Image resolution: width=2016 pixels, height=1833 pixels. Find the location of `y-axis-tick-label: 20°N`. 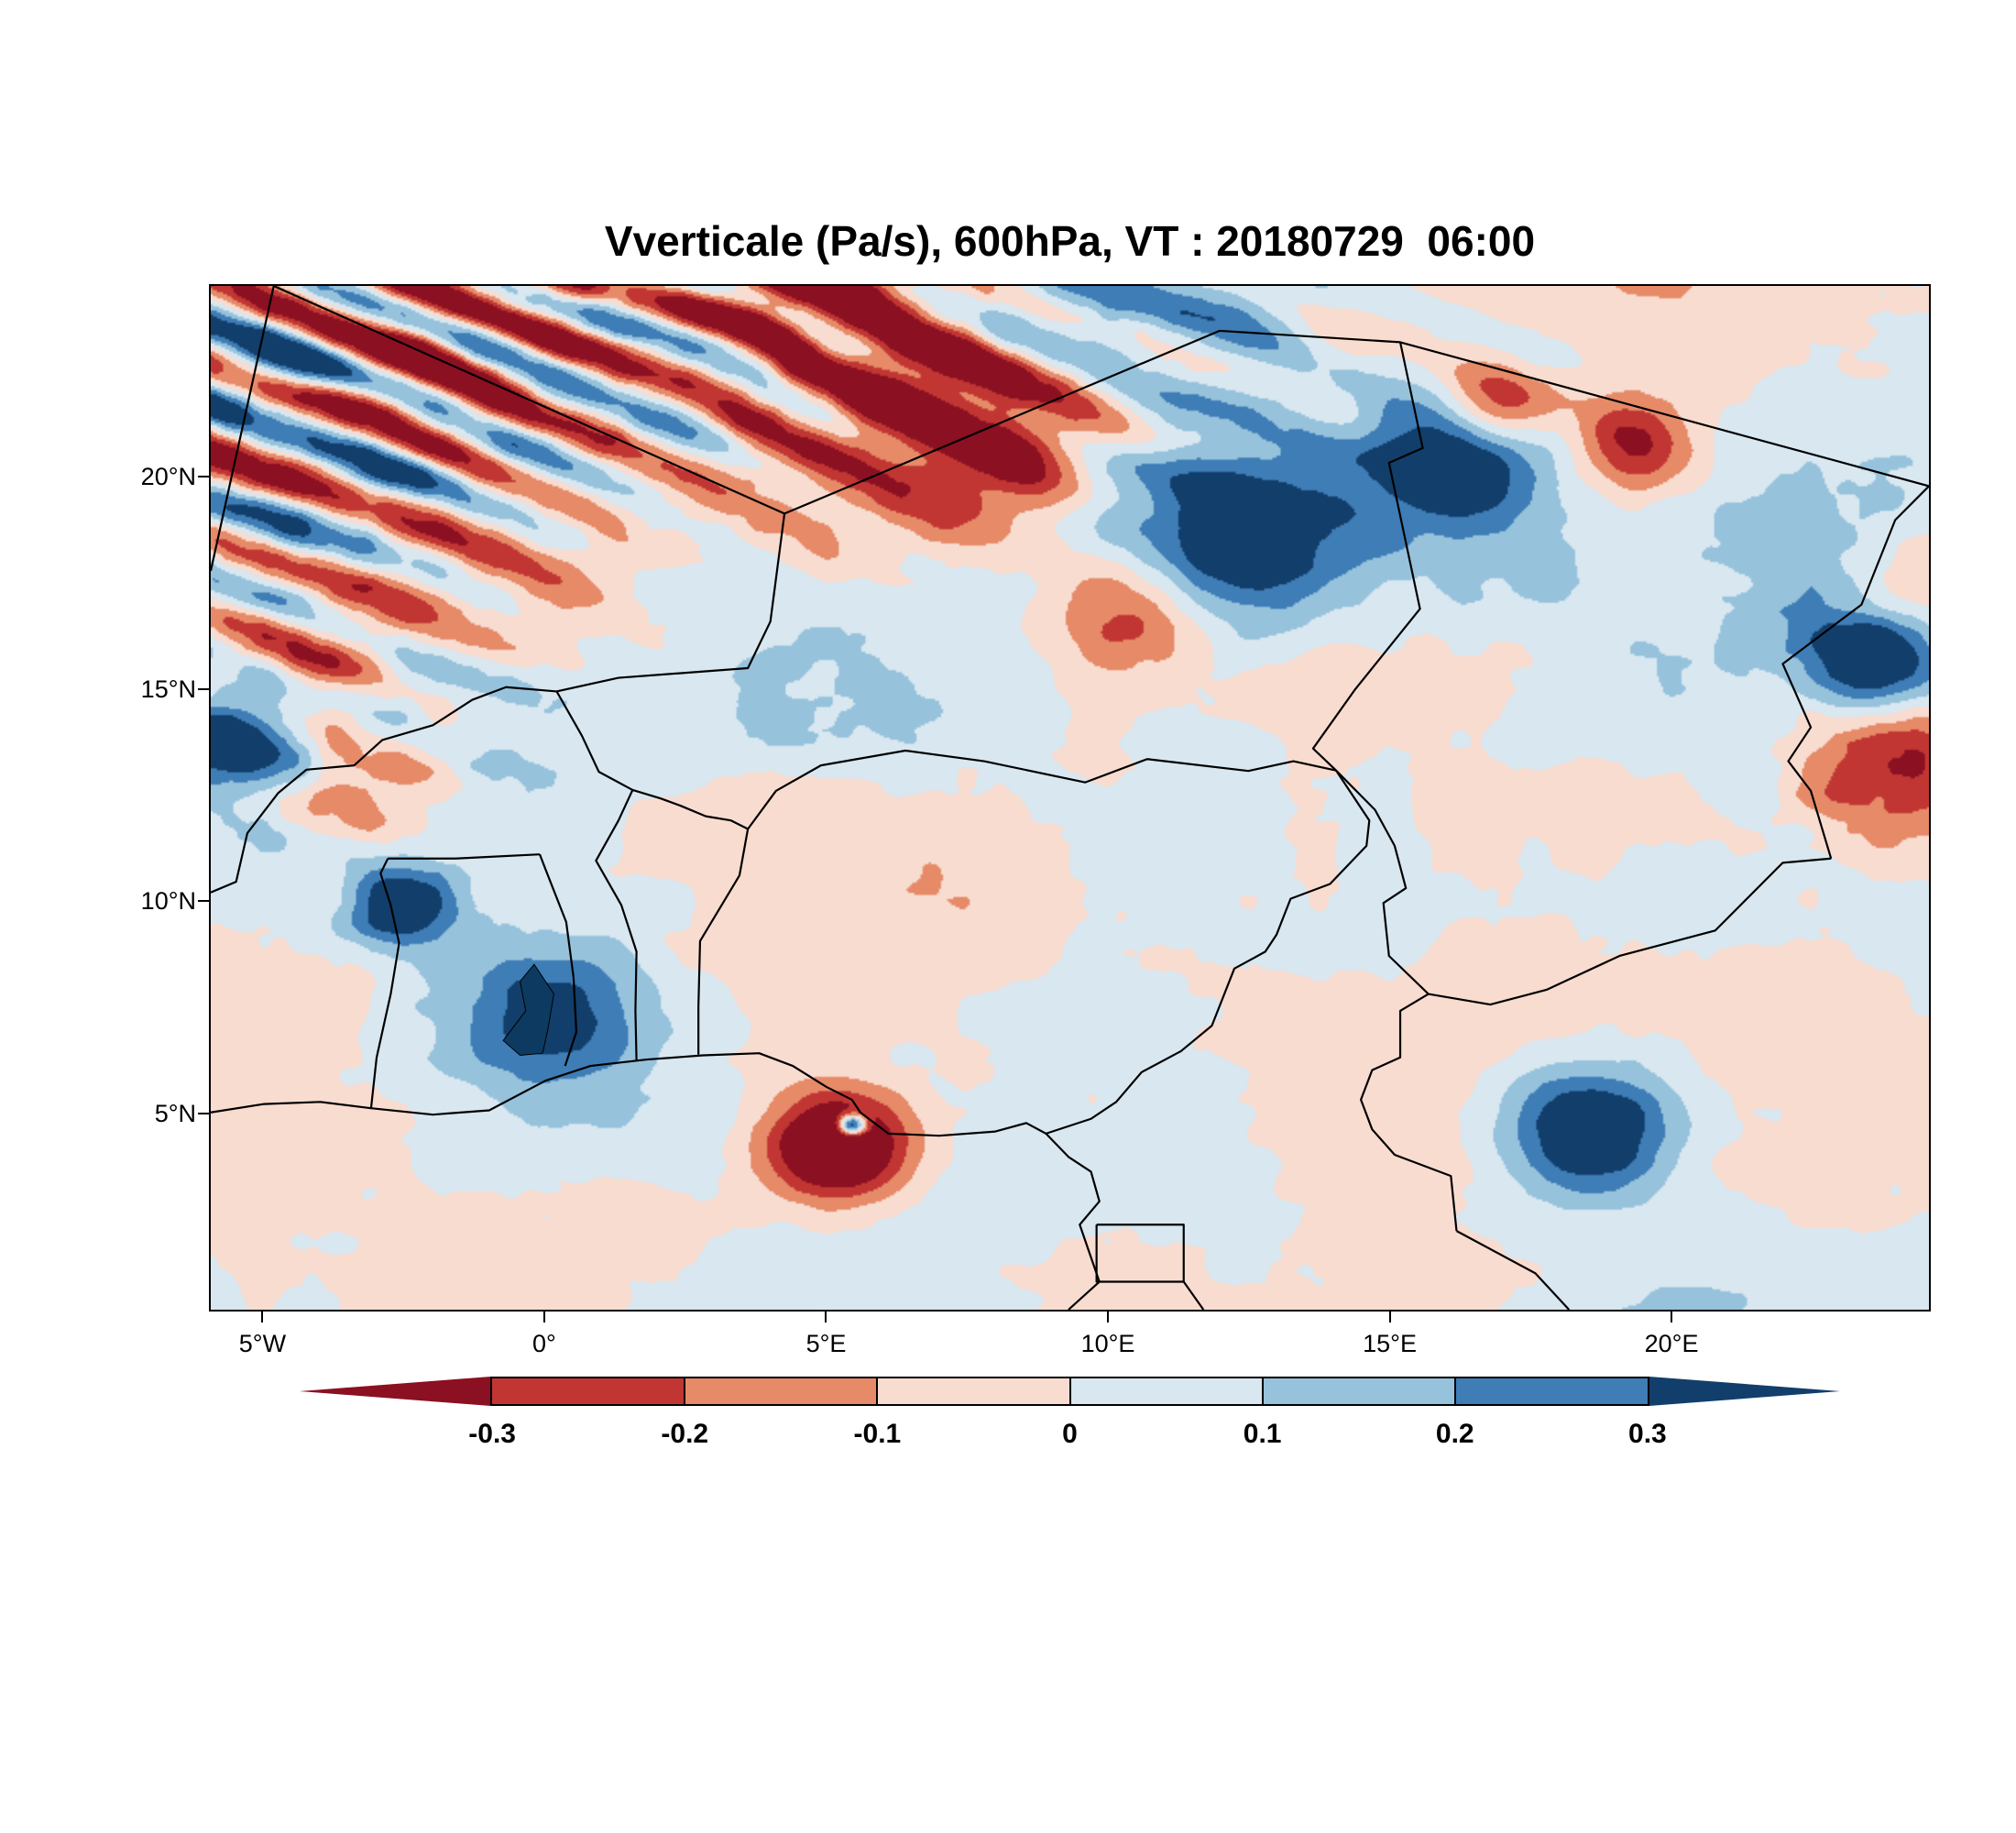

y-axis-tick-label: 20°N is located at coordinates (168, 476).